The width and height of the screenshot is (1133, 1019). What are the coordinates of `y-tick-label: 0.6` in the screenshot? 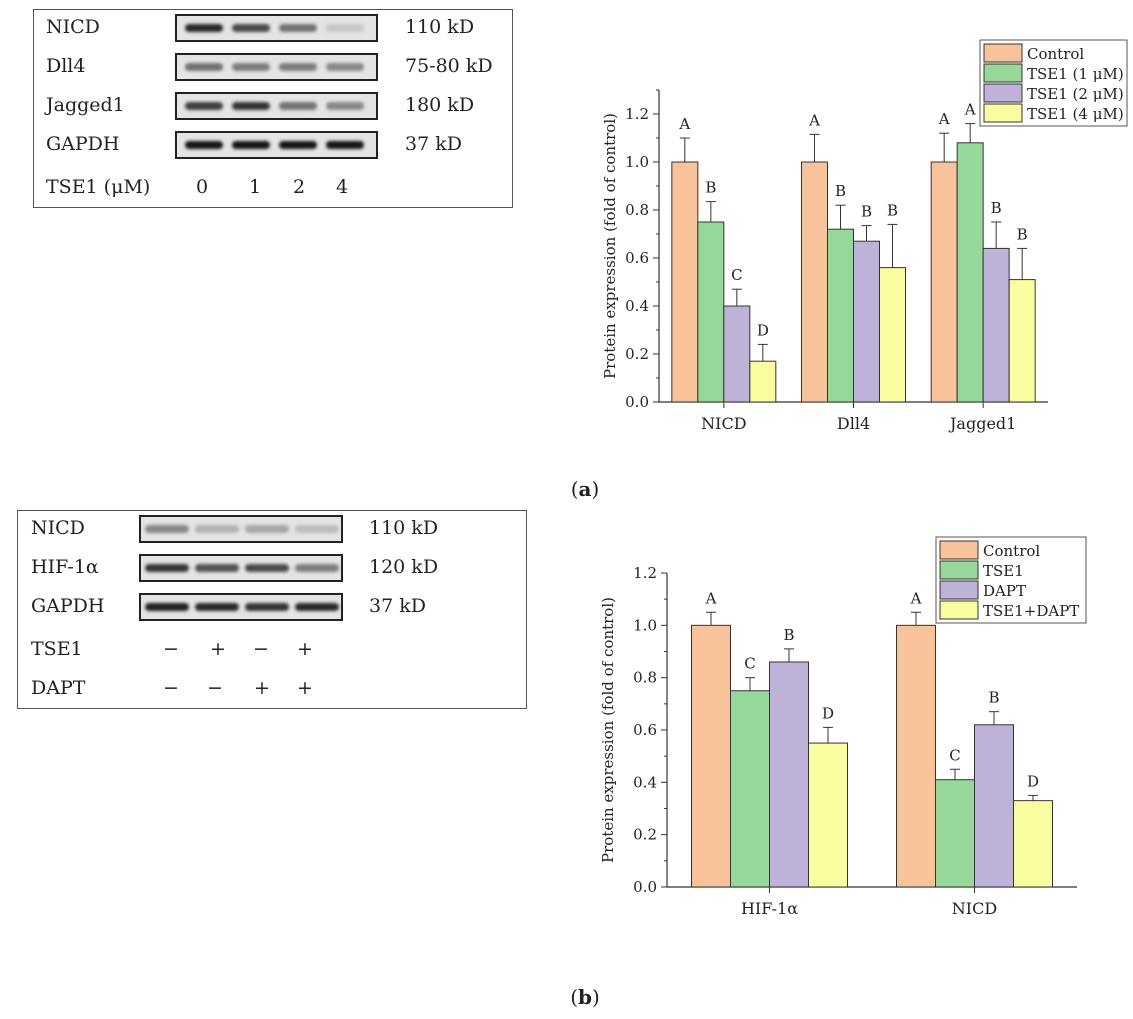 It's located at (645, 730).